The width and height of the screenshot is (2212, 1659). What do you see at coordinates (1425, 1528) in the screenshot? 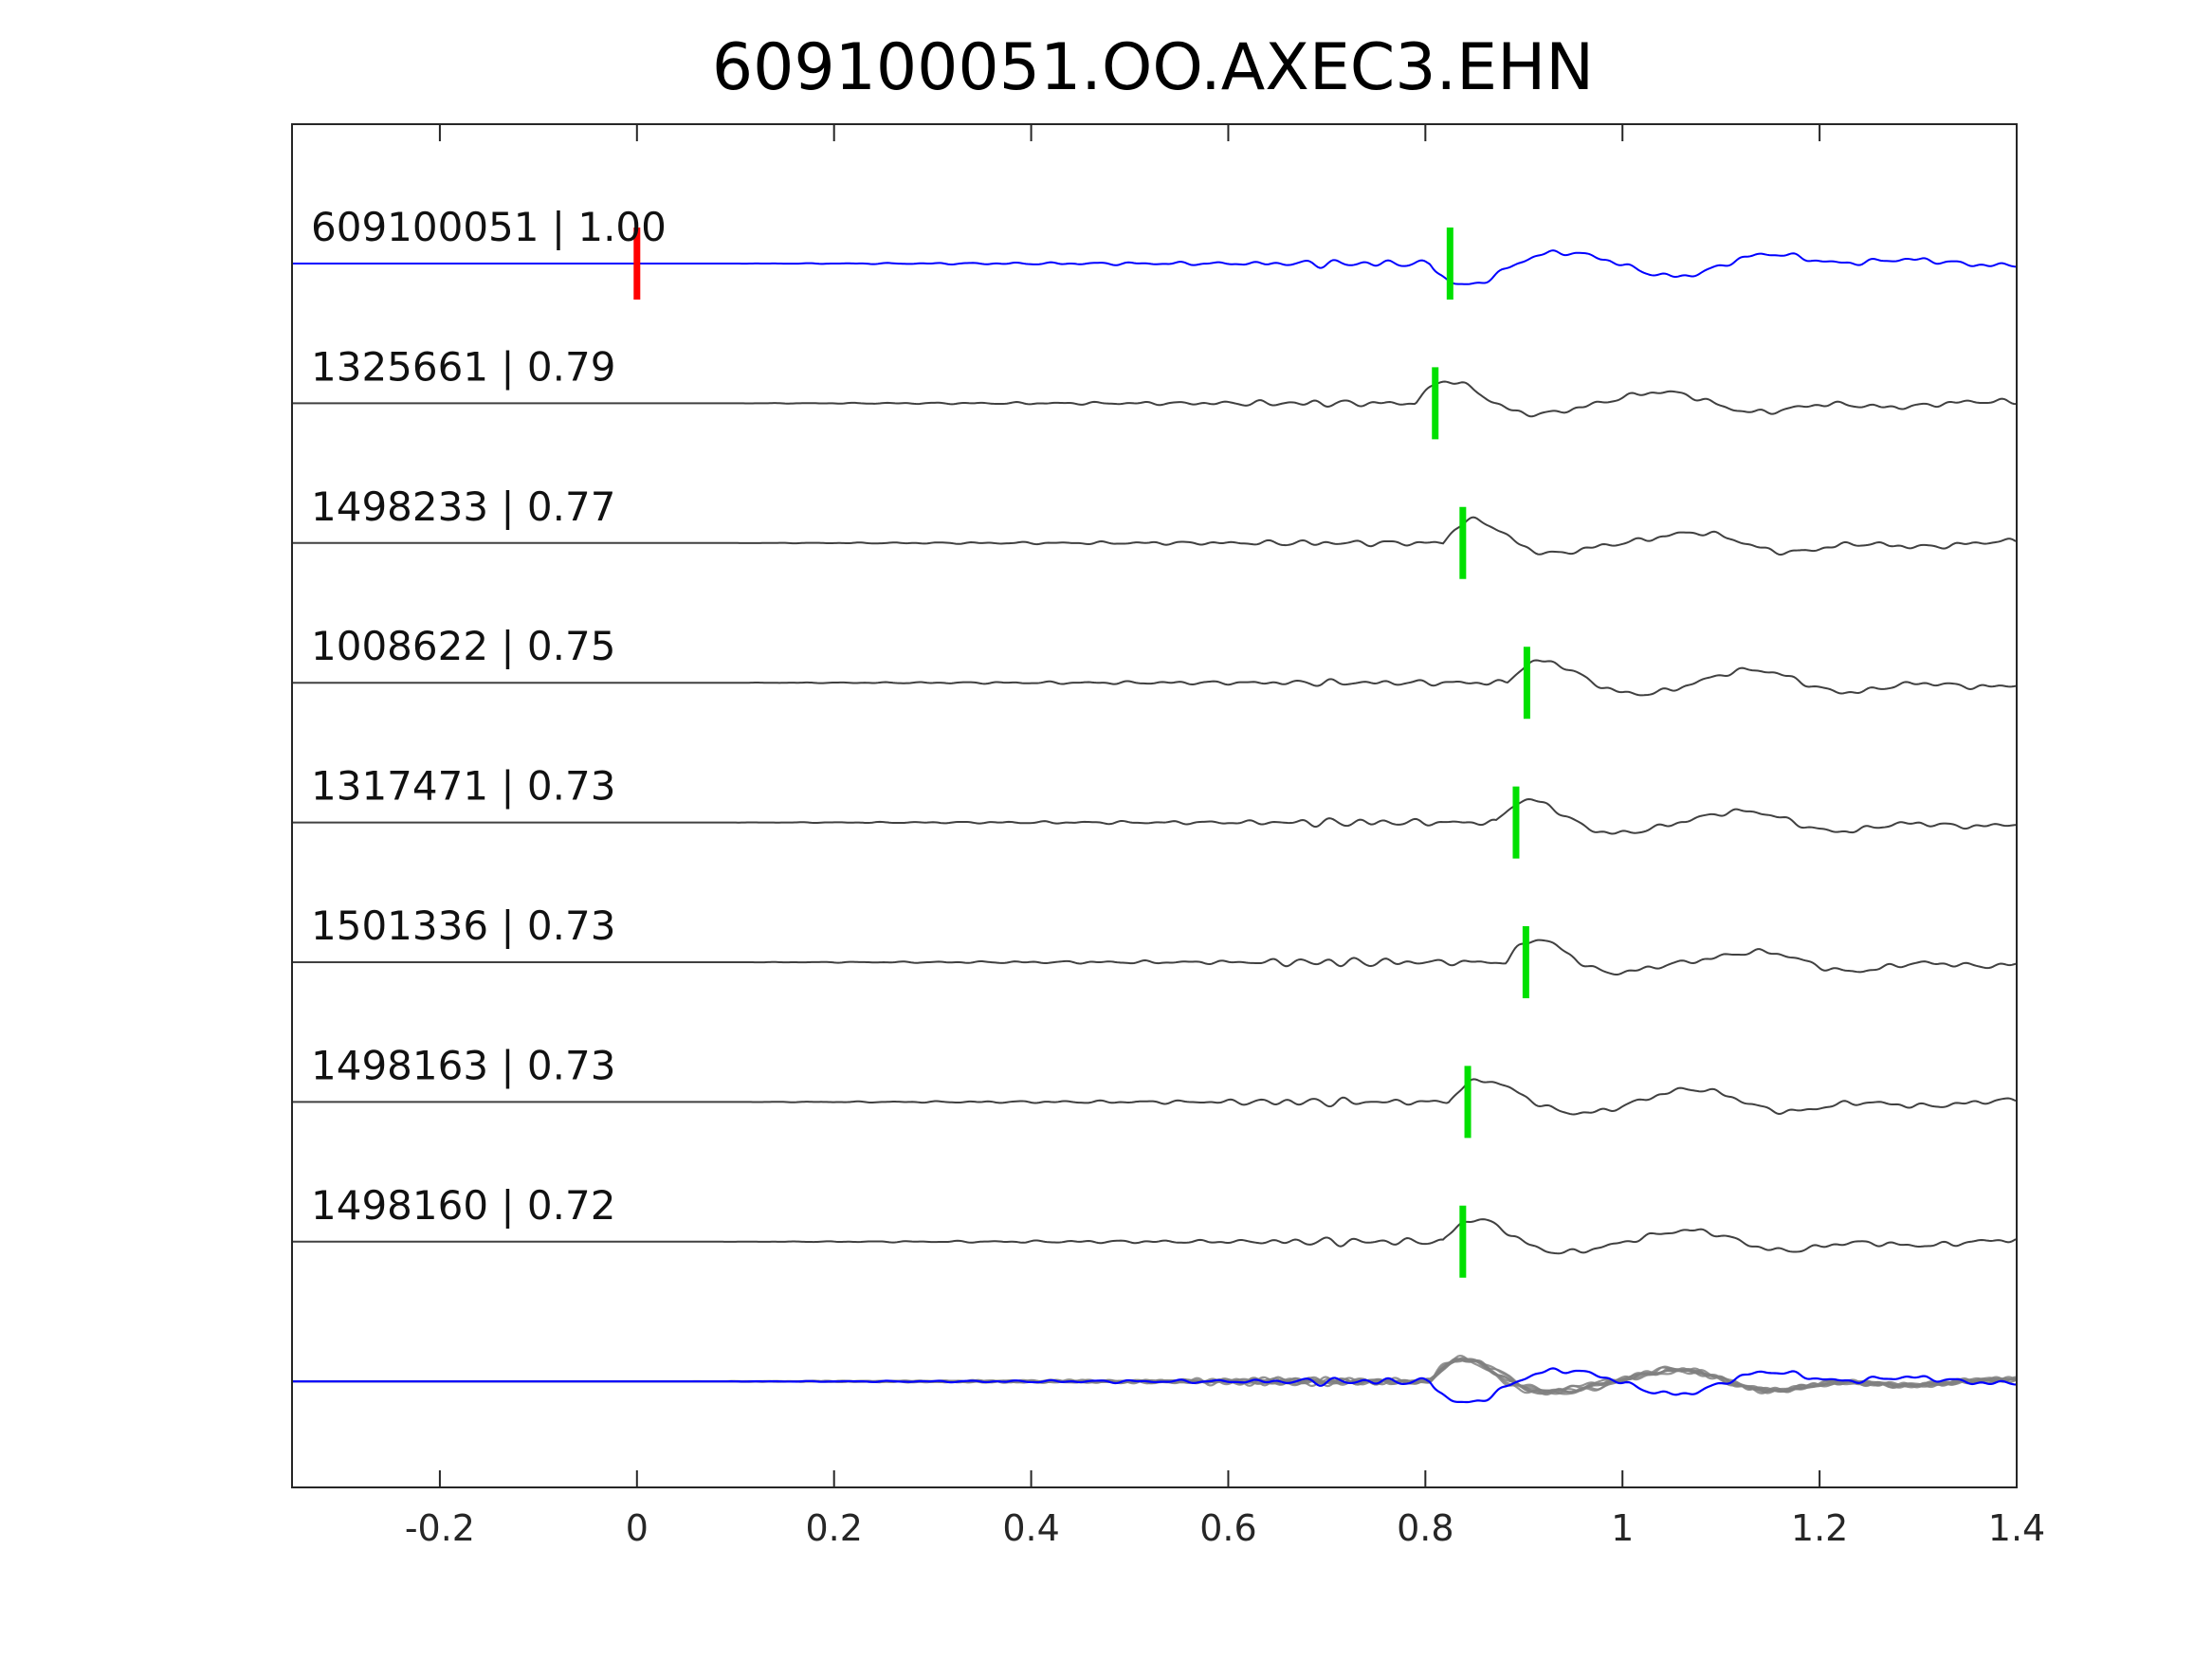
I see `x-tick-label: 0.8` at bounding box center [1425, 1528].